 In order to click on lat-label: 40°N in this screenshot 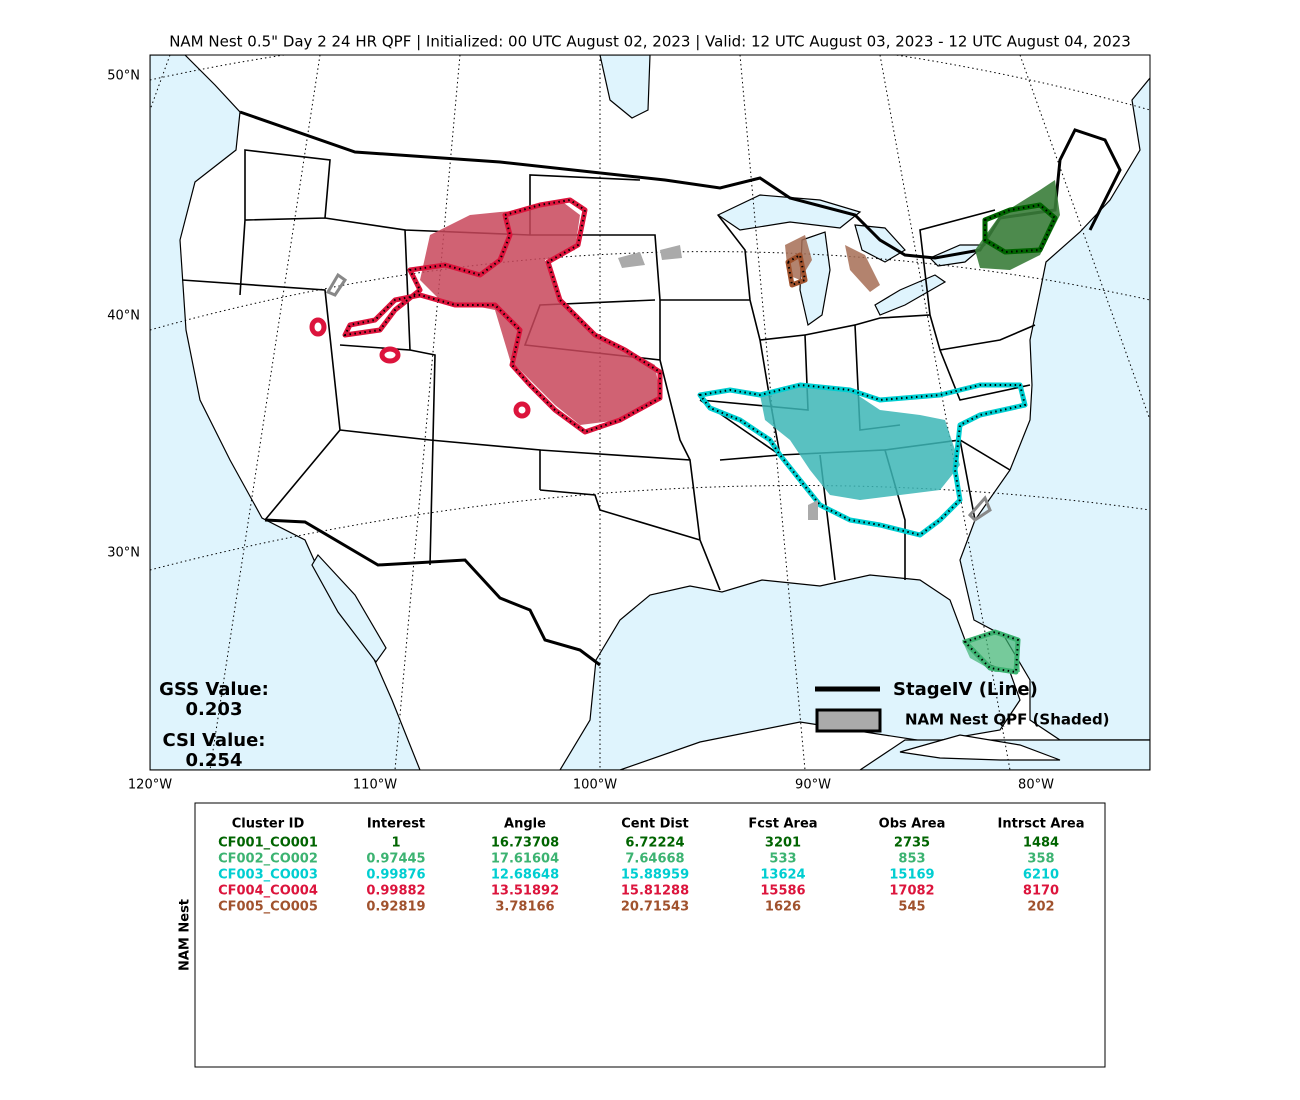, I will do `click(123, 316)`.